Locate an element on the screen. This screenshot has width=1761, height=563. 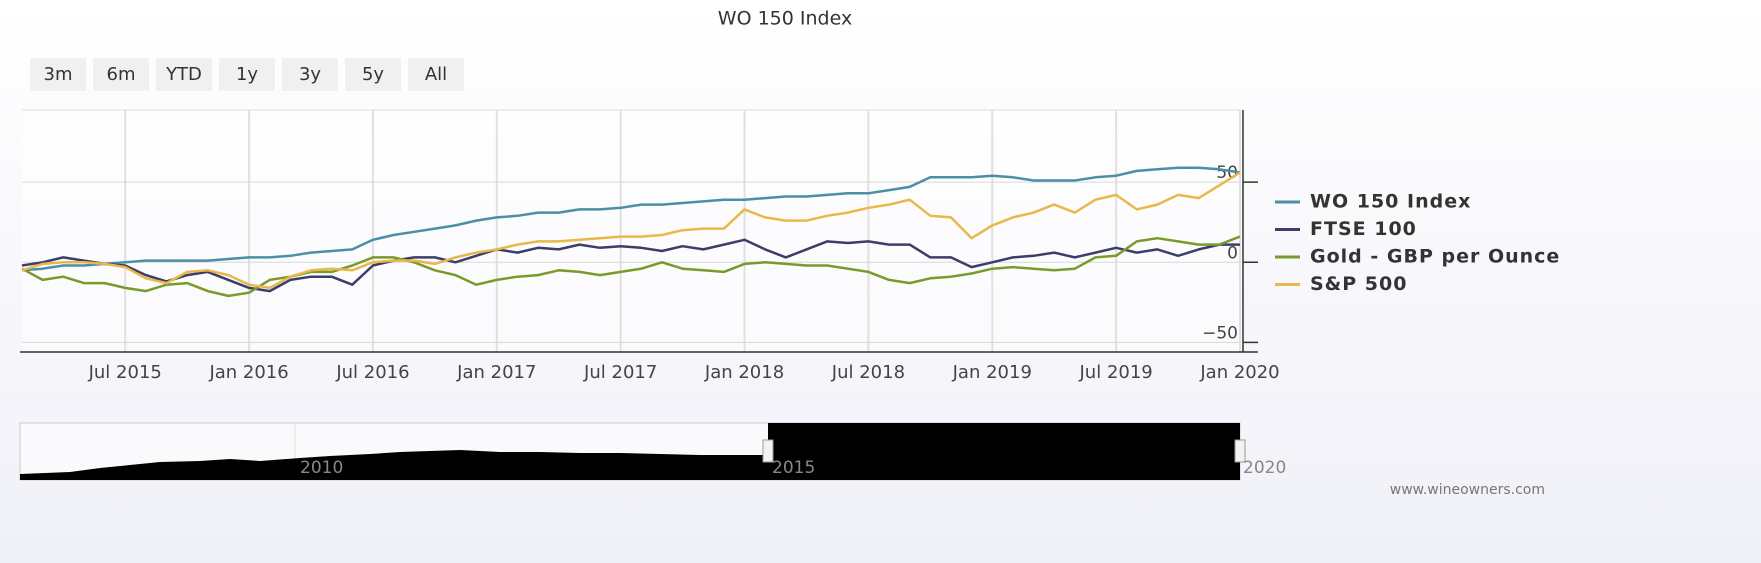
x-tick-label: Jan 2018 is located at coordinates (744, 372).